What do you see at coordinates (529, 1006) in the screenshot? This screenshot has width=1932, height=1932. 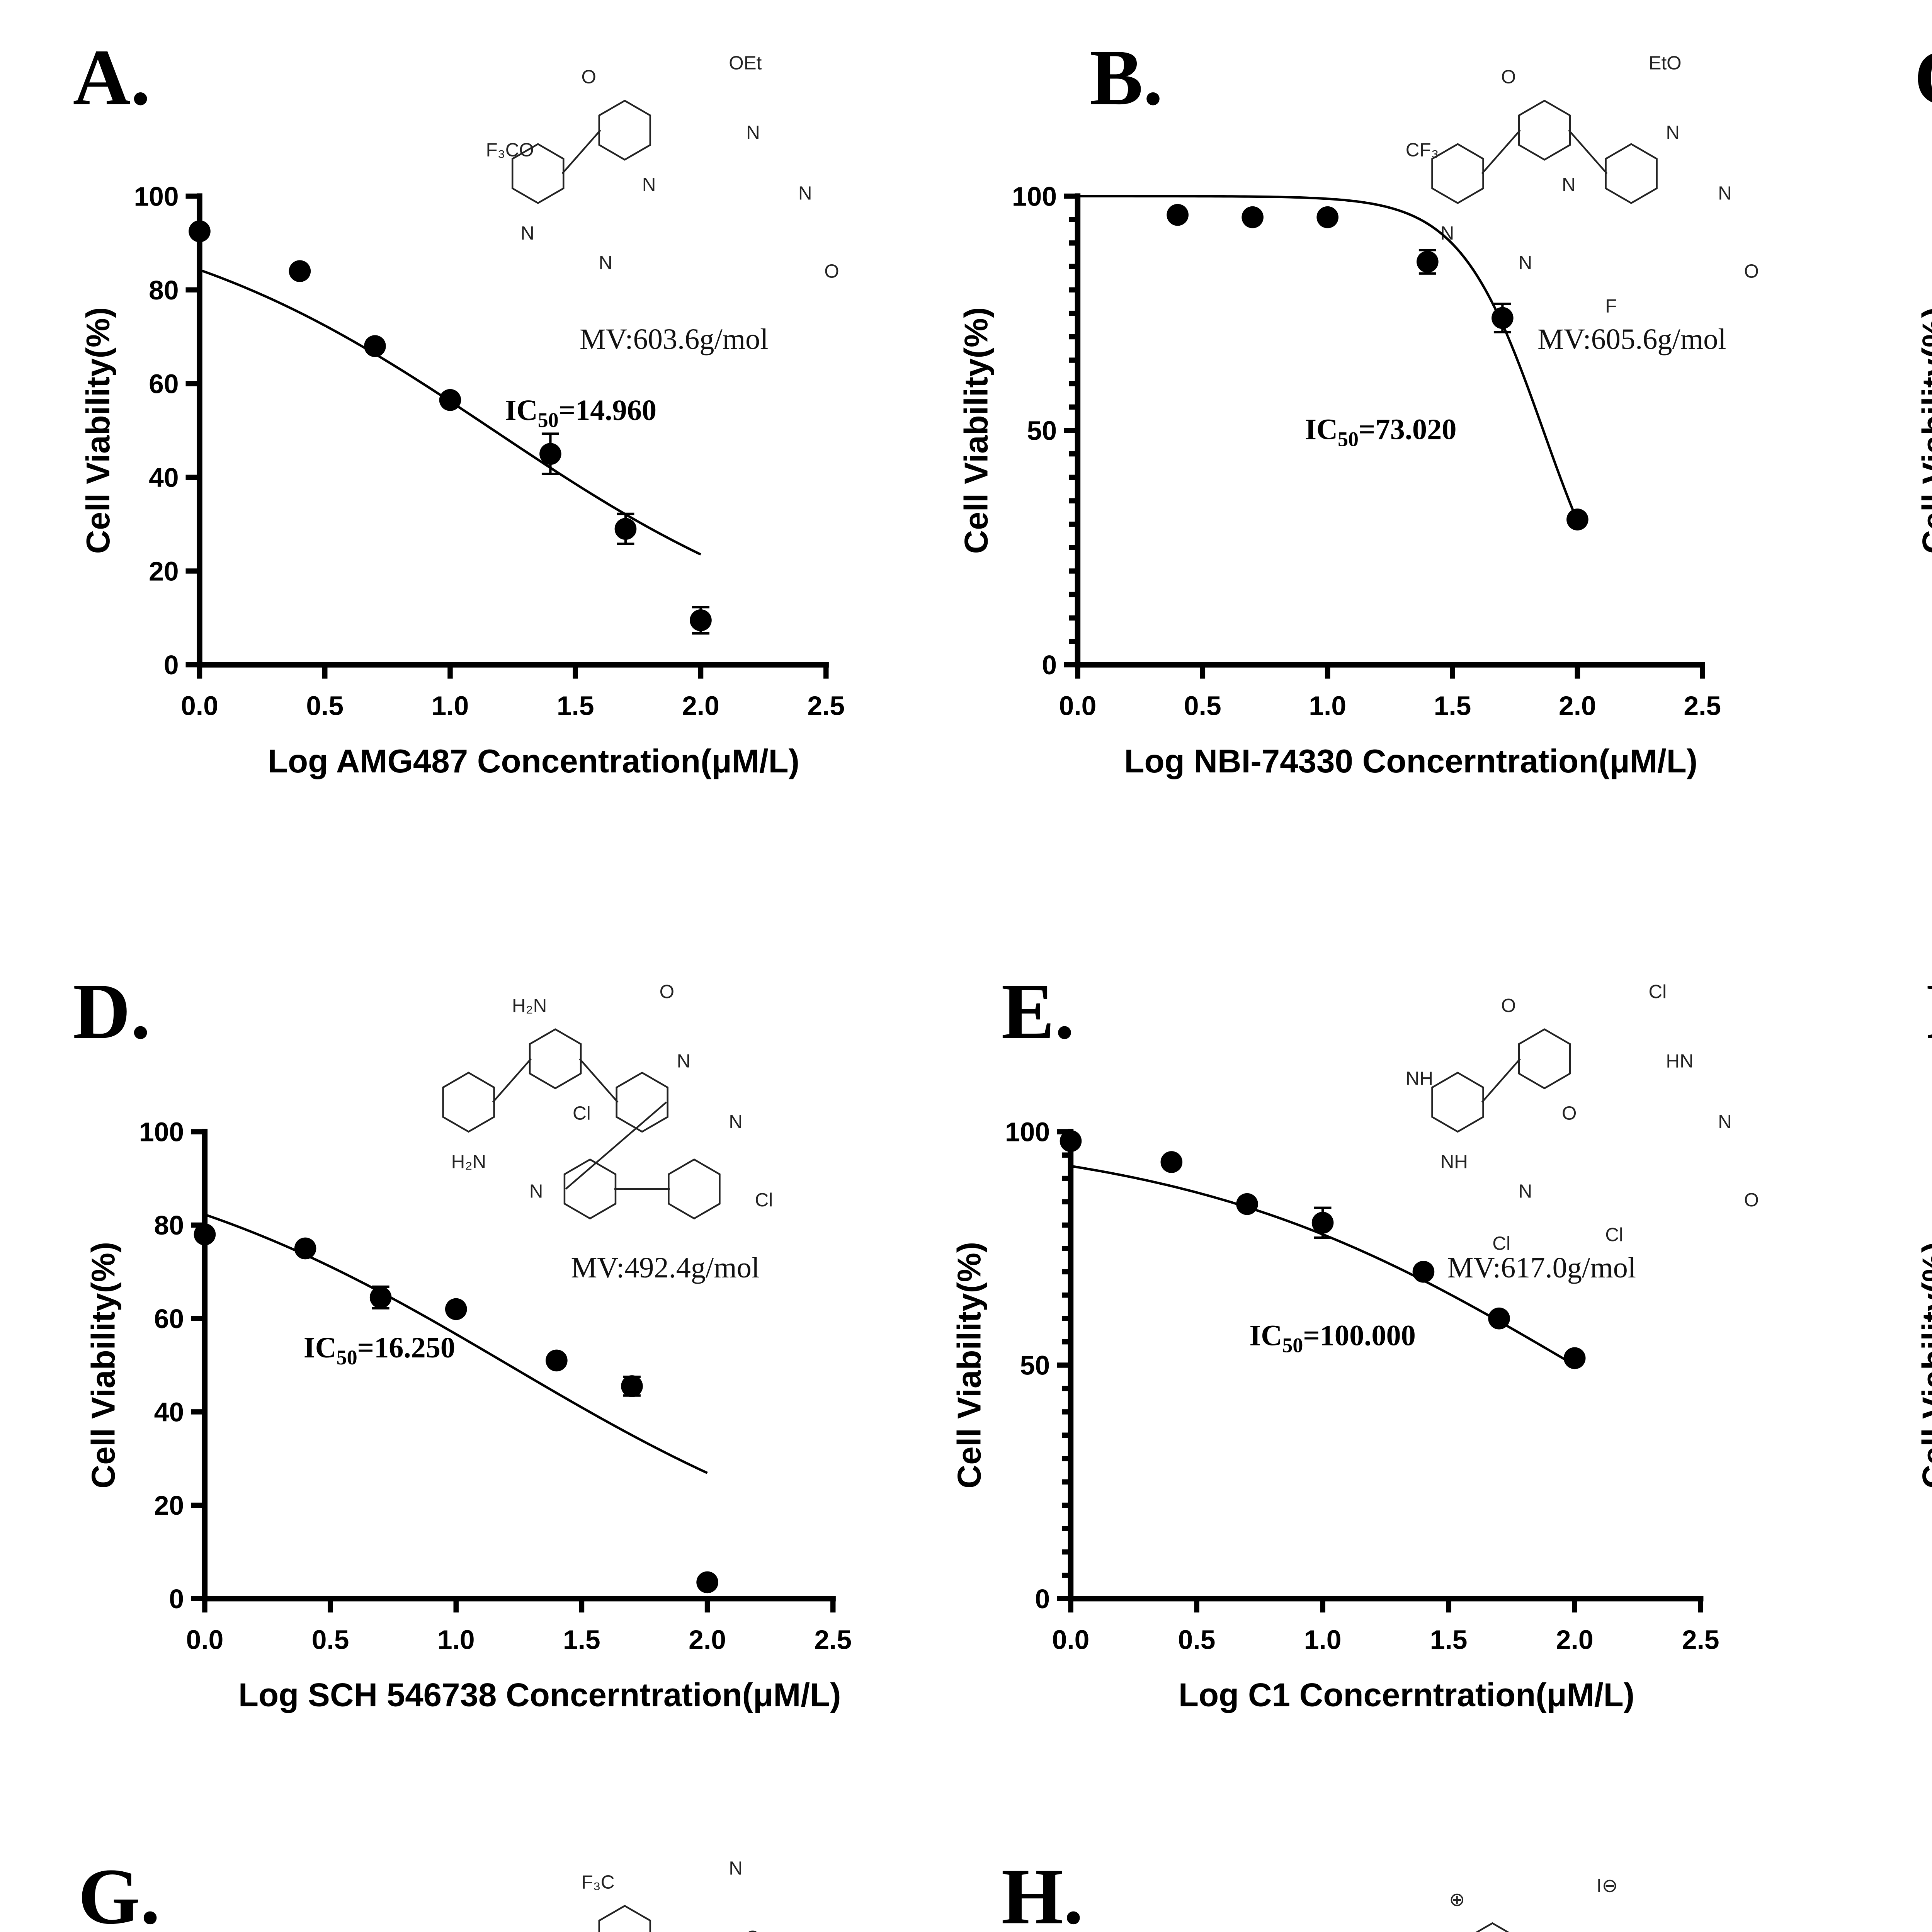 I see `molecule-atom-label: H₂N` at bounding box center [529, 1006].